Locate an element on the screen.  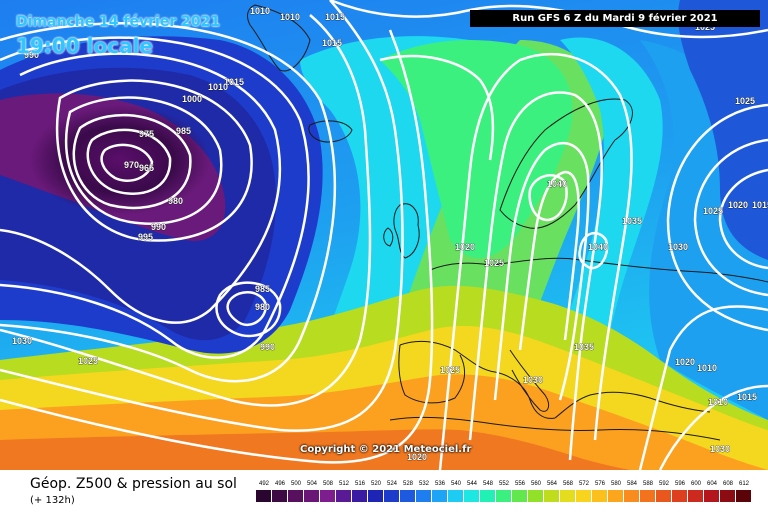
scandinavia is located at coordinates (566, 163).